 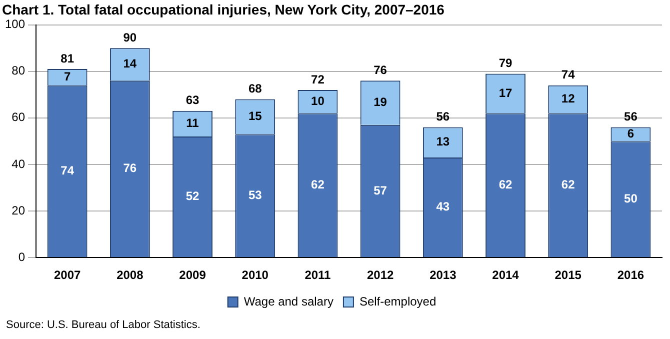 What do you see at coordinates (443, 141) in the screenshot?
I see `data-label: 13` at bounding box center [443, 141].